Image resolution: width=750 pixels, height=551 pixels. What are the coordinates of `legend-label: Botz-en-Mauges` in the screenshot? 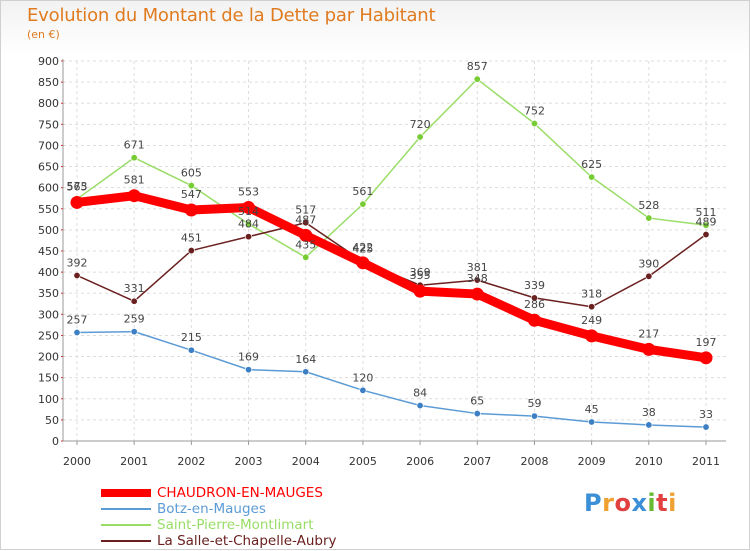 It's located at (211, 509).